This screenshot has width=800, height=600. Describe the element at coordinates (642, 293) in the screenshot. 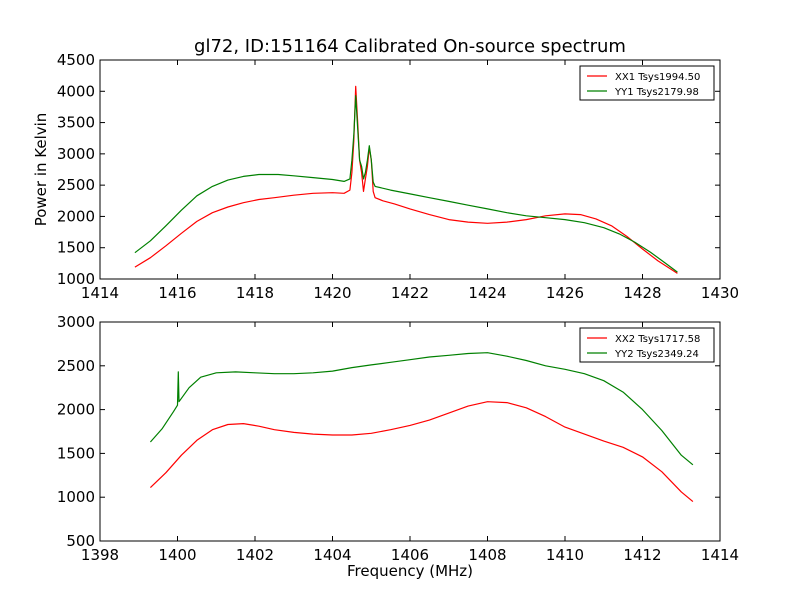

I see `x-tick-label: 1428` at that location.